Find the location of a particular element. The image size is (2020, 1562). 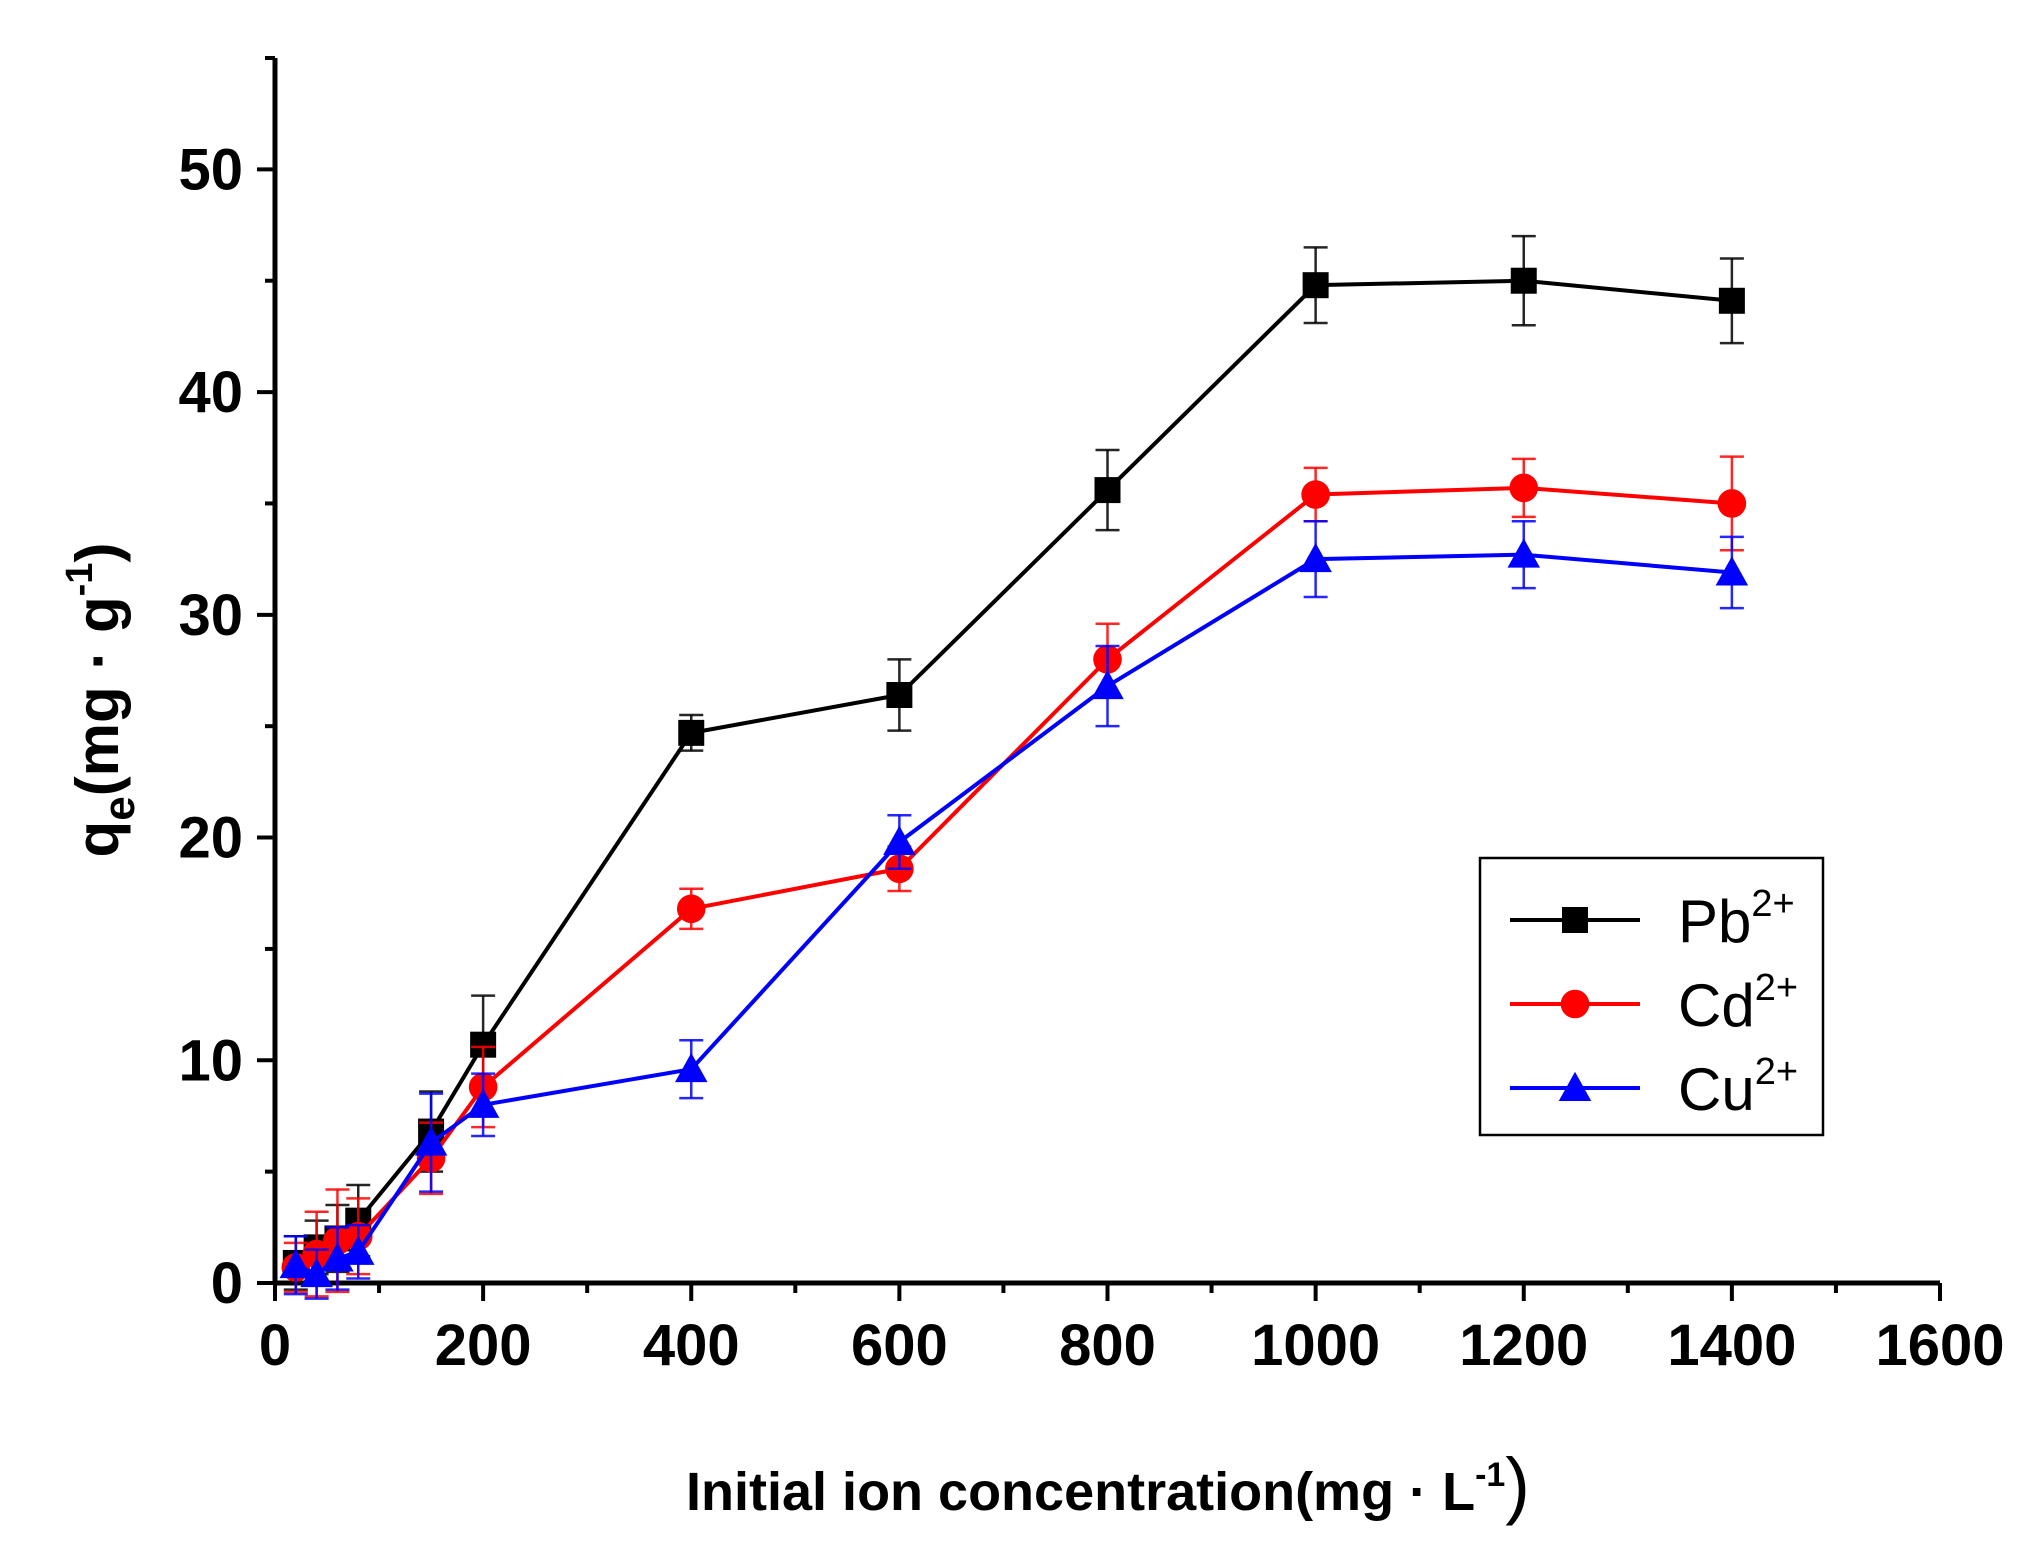

x-tick-label: 1000 is located at coordinates (1315, 1345).